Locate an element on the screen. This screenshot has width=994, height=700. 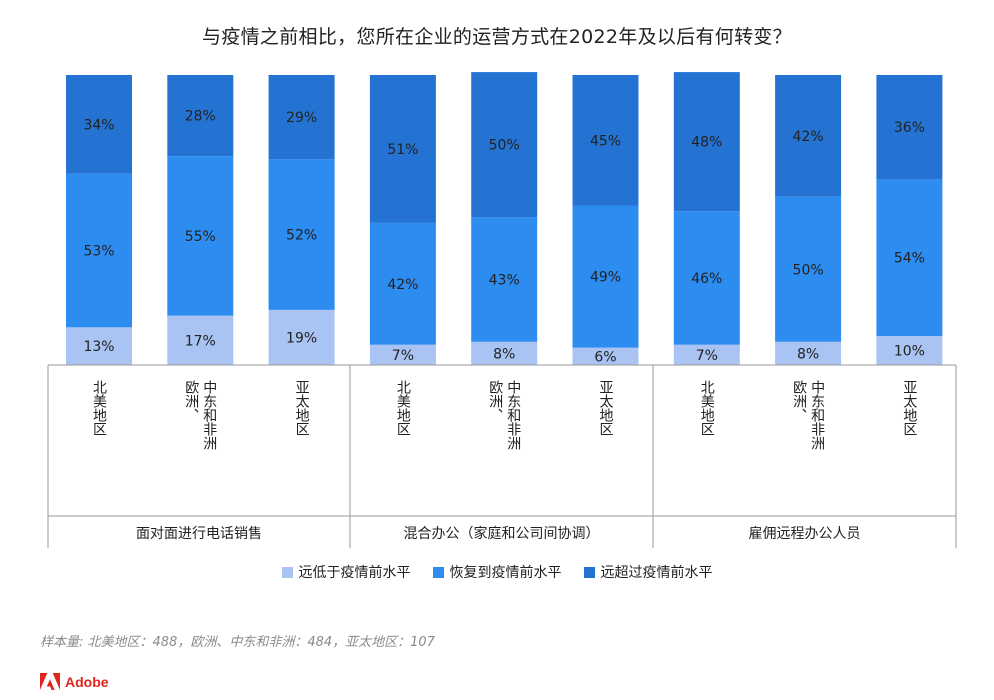
chart-title: 与疫情之前相比，您所在企业的运营方式在2022年及以后有何转变？ is located at coordinates (497, 37).